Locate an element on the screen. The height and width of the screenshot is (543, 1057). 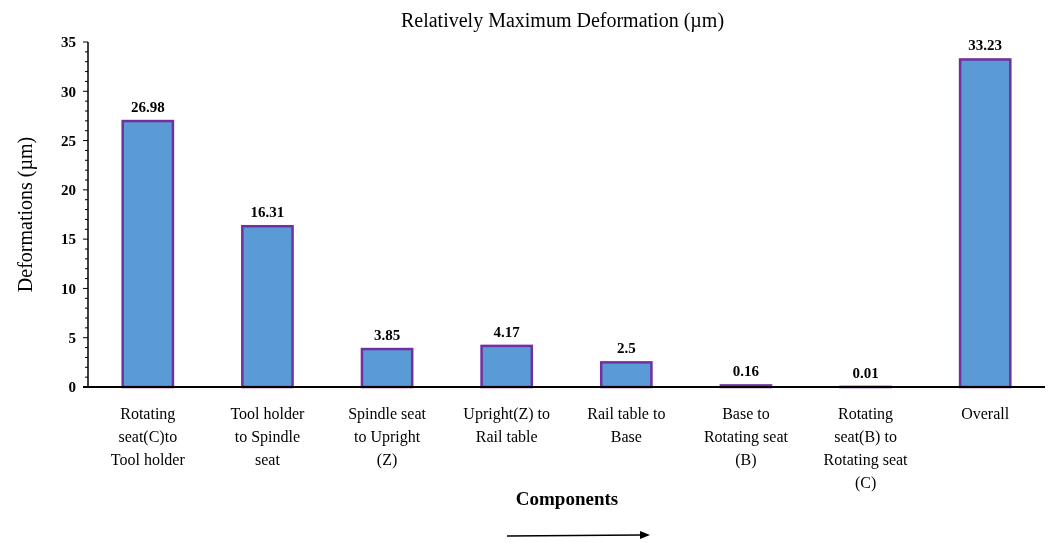
y-tick-label: 5 is located at coordinates (72, 337).